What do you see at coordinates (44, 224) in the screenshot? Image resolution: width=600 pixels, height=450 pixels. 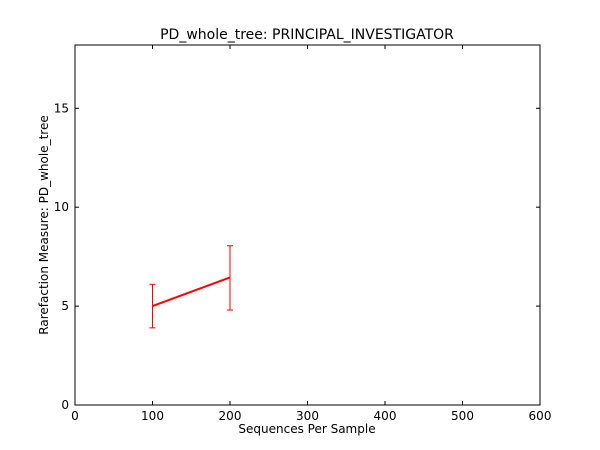 I see `y-axis-label: Rarefaction Measure: PD_whole_tree` at bounding box center [44, 224].